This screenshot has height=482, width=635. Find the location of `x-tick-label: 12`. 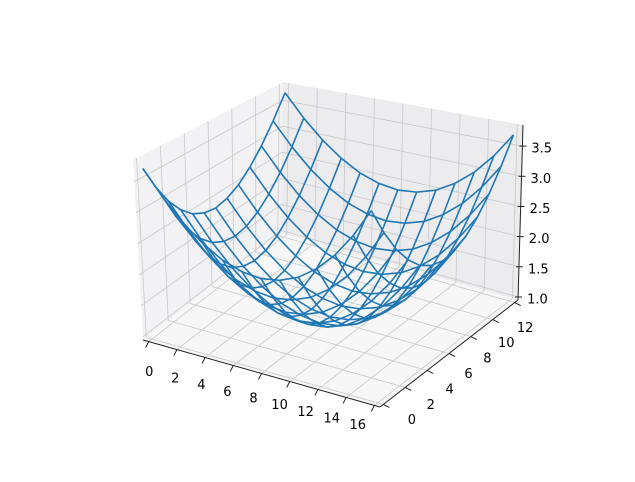

x-tick-label: 12 is located at coordinates (305, 412).